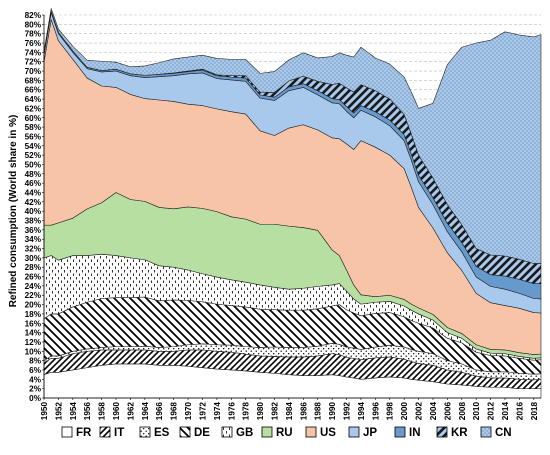  Describe the element at coordinates (33, 80) in the screenshot. I see `y-tick-label: 68%` at that location.